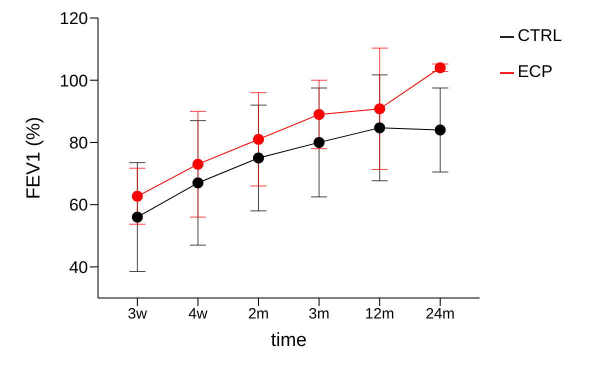 The width and height of the screenshot is (590, 366). Describe the element at coordinates (379, 314) in the screenshot. I see `x-tick-label: 12m` at that location.